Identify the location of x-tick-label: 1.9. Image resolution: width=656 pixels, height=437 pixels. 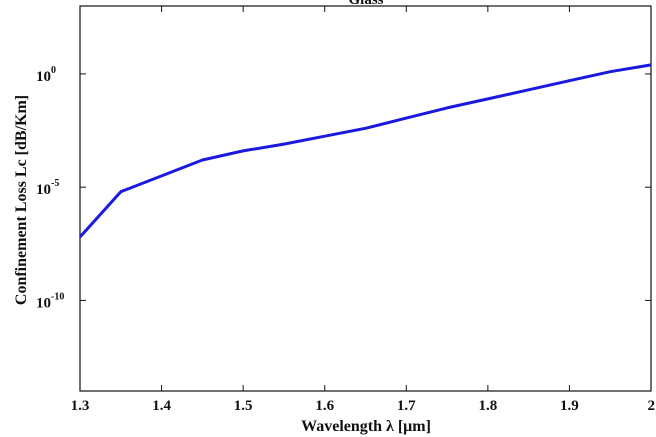
(569, 406).